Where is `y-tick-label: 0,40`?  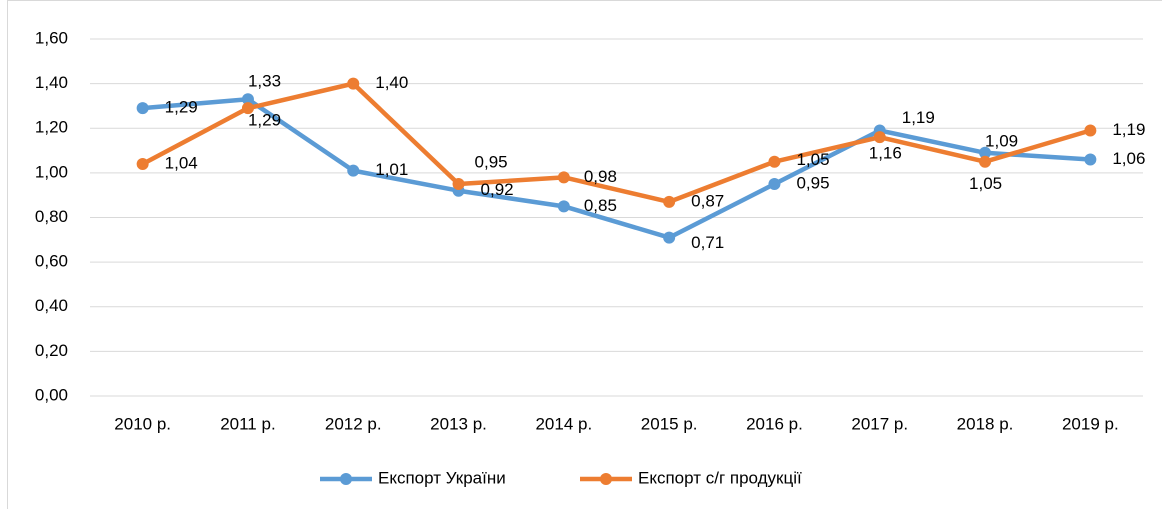 y-tick-label: 0,40 is located at coordinates (51, 305).